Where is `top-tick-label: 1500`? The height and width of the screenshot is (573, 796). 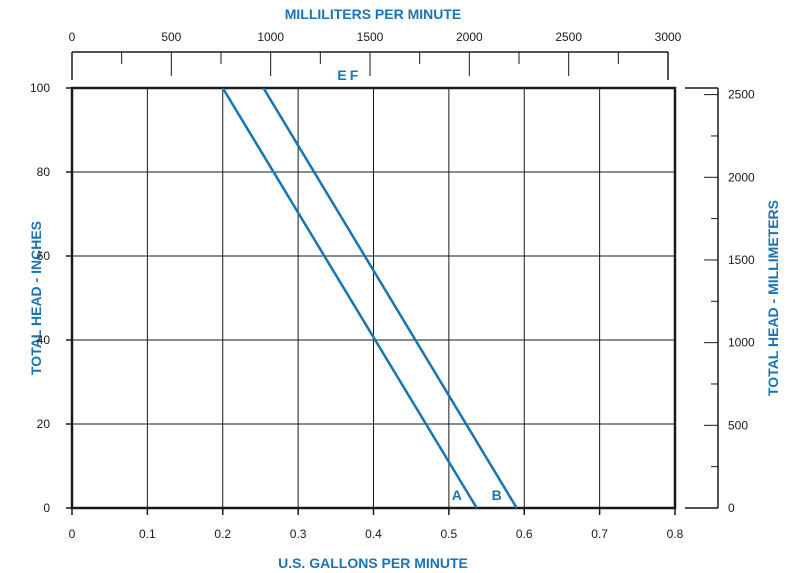 top-tick-label: 1500 is located at coordinates (370, 37).